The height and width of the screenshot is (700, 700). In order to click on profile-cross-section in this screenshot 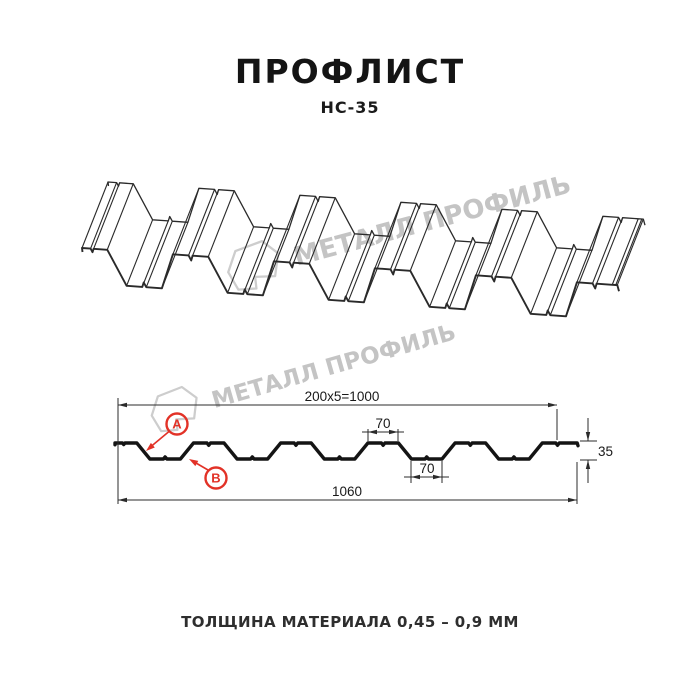, I will do `click(346, 451)`.